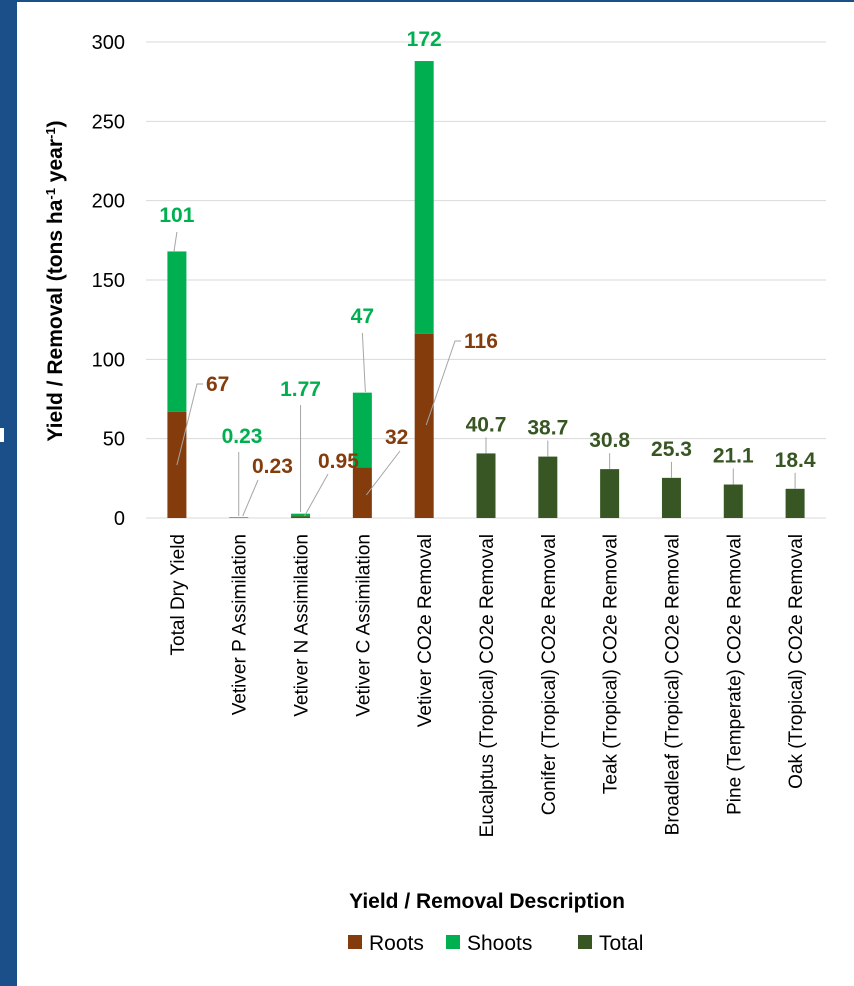 This screenshot has height=986, width=854. I want to click on legend-label-total: Total, so click(621, 943).